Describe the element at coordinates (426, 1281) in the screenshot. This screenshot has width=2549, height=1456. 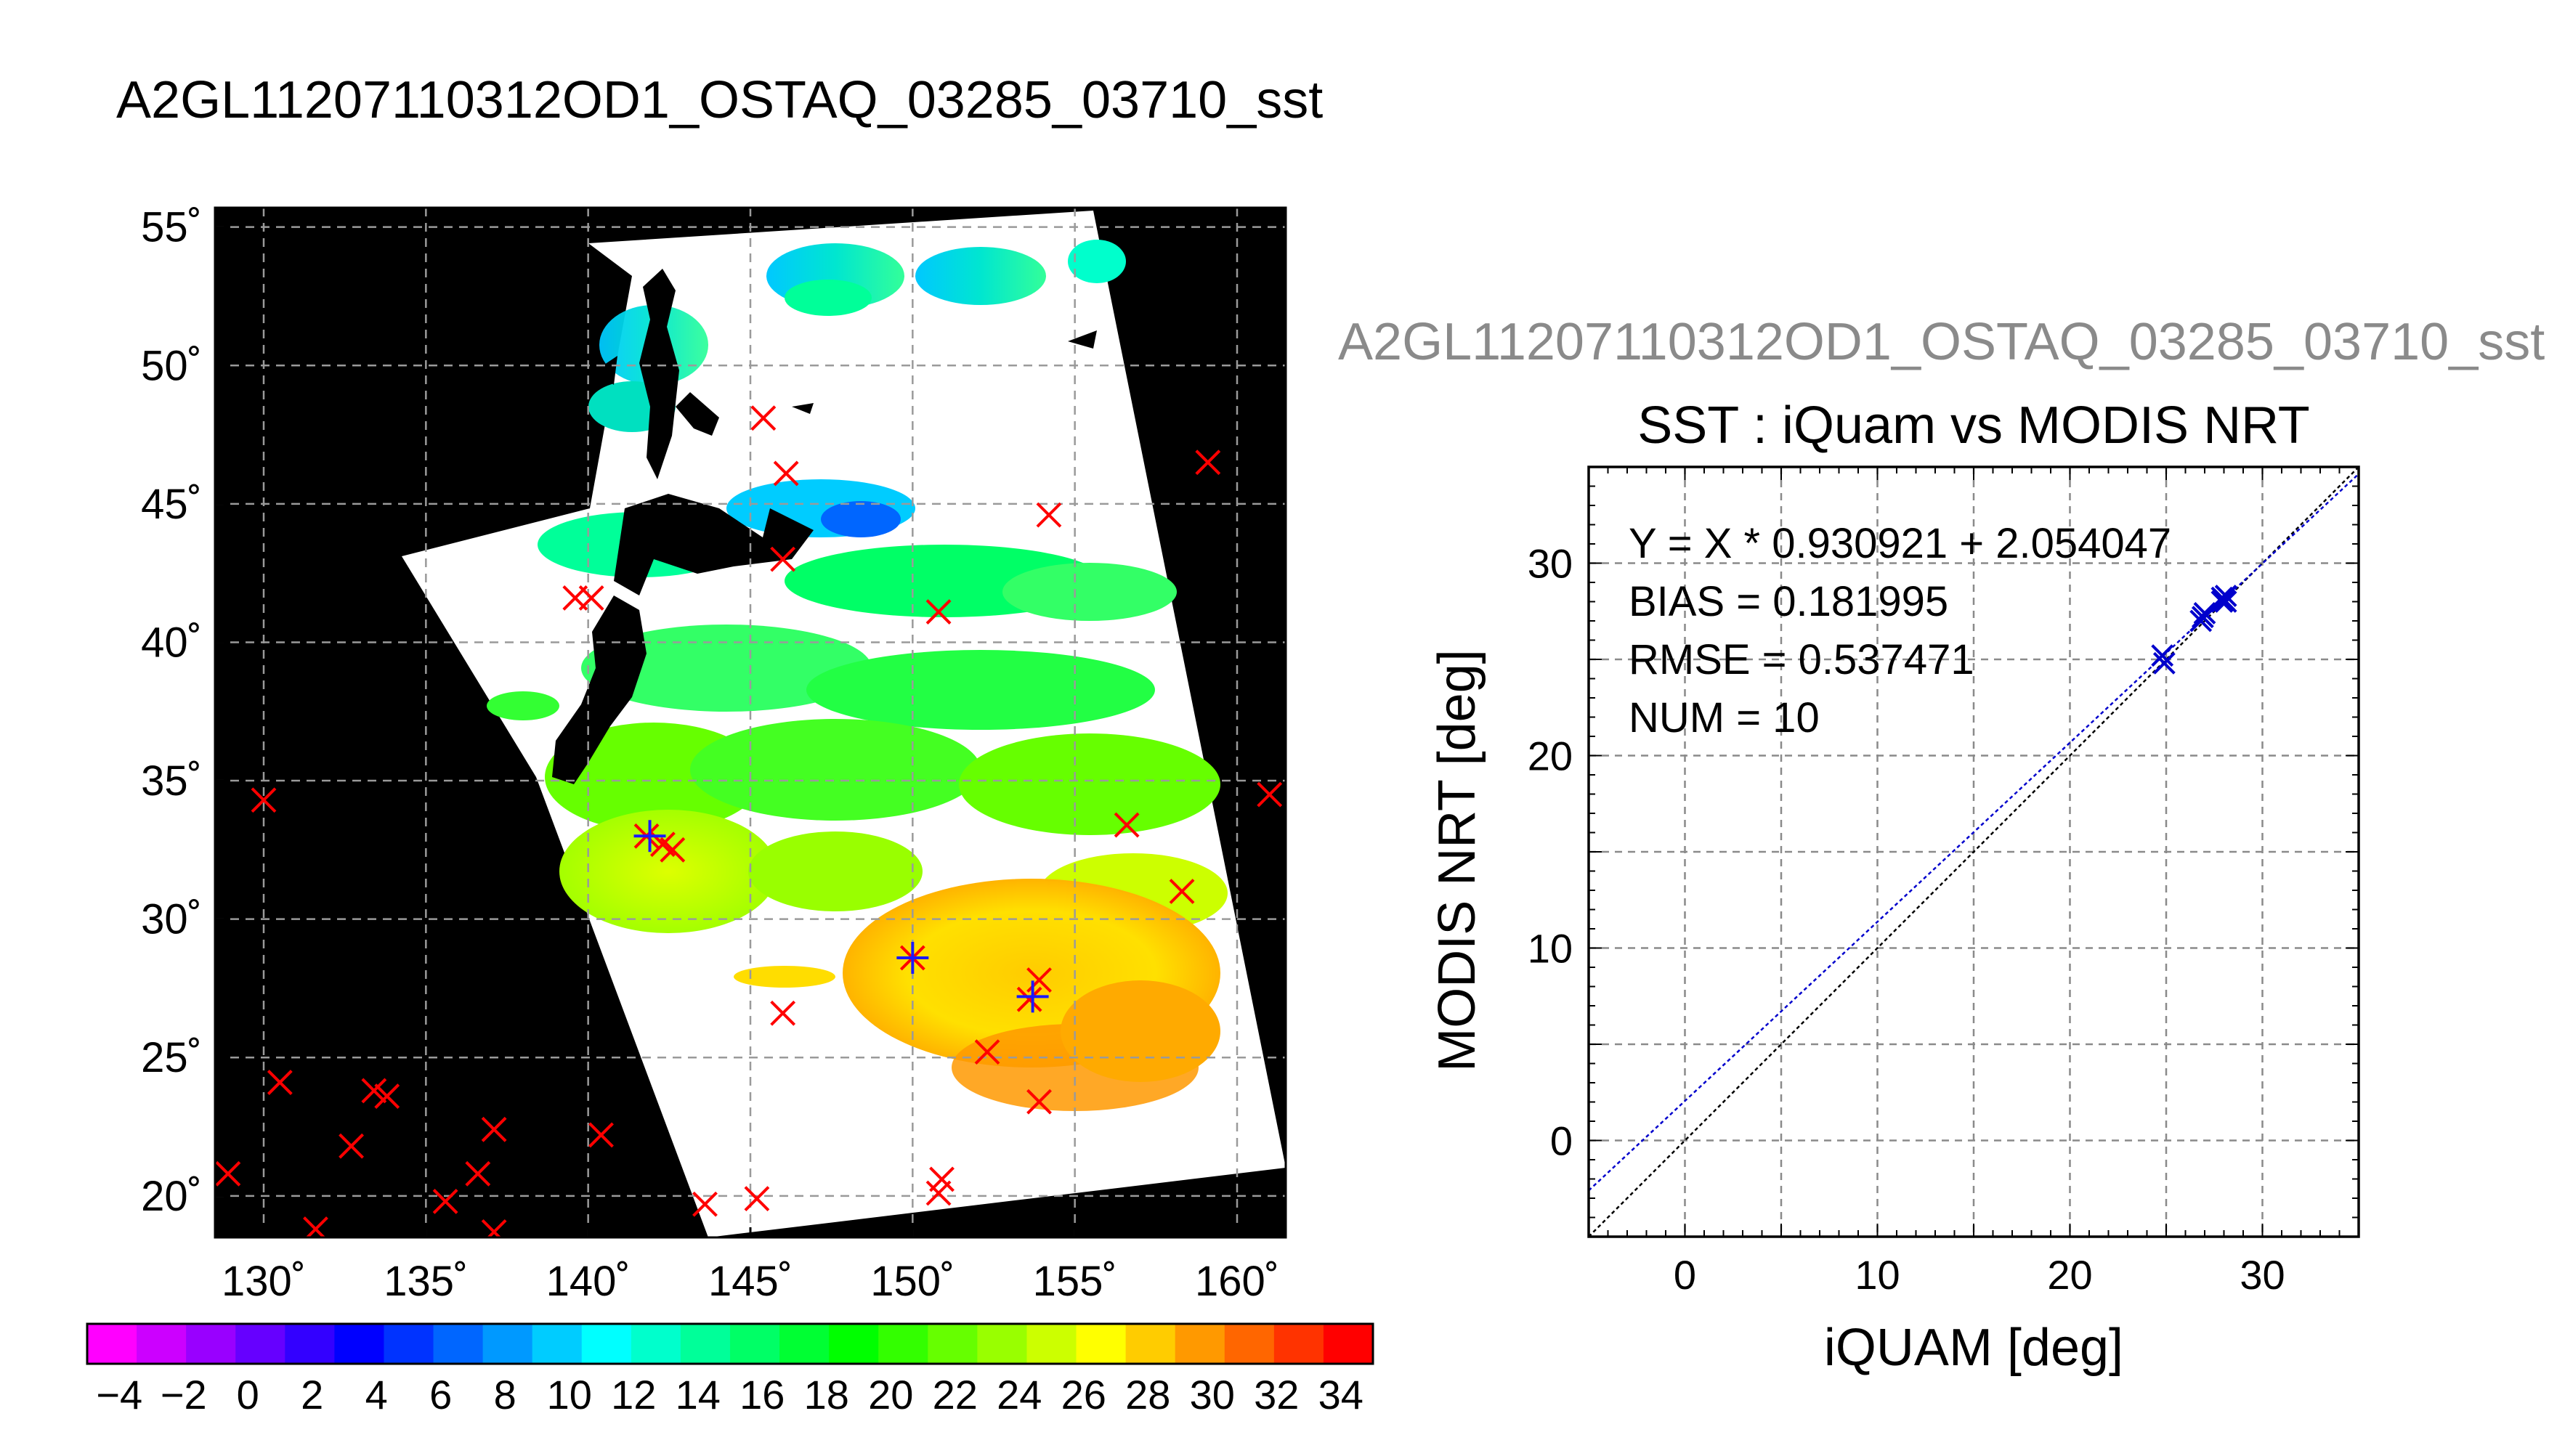
I see `map-xtick-label: 135˚` at that location.